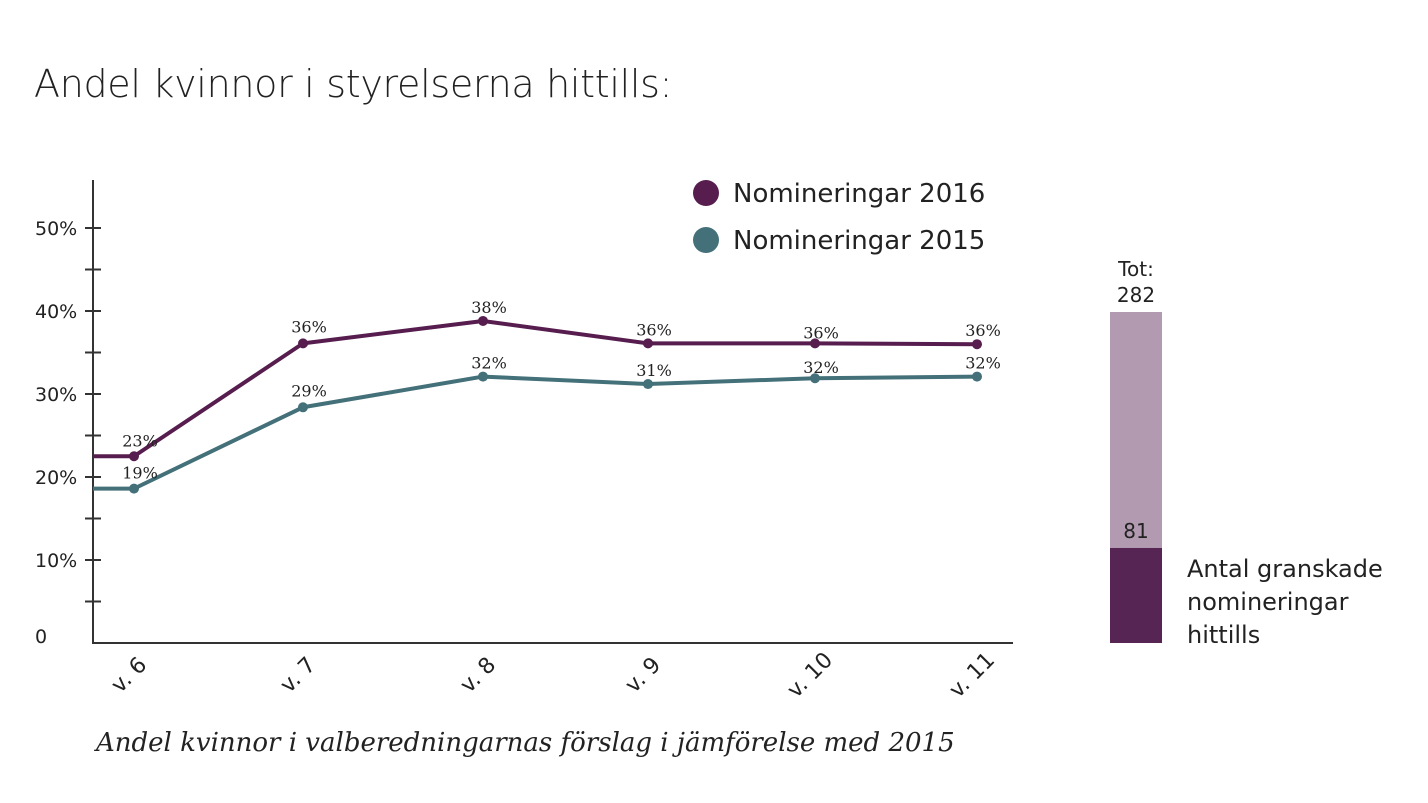 The image size is (1428, 803). What do you see at coordinates (654, 370) in the screenshot?
I see `data-label: 31%` at bounding box center [654, 370].